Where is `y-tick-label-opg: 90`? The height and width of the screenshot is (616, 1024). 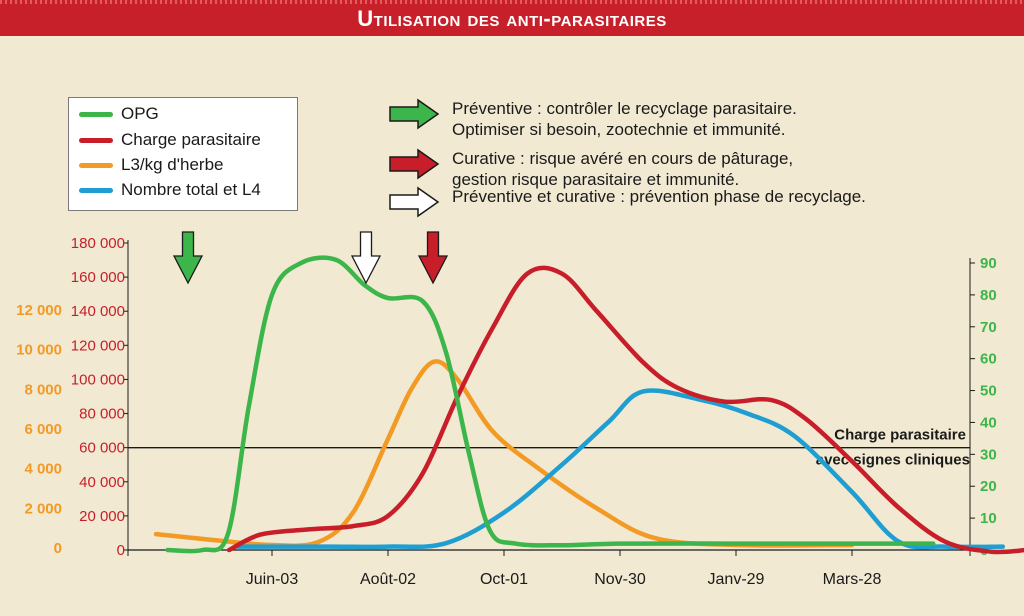
y-tick-label-opg: 90 is located at coordinates (988, 263).